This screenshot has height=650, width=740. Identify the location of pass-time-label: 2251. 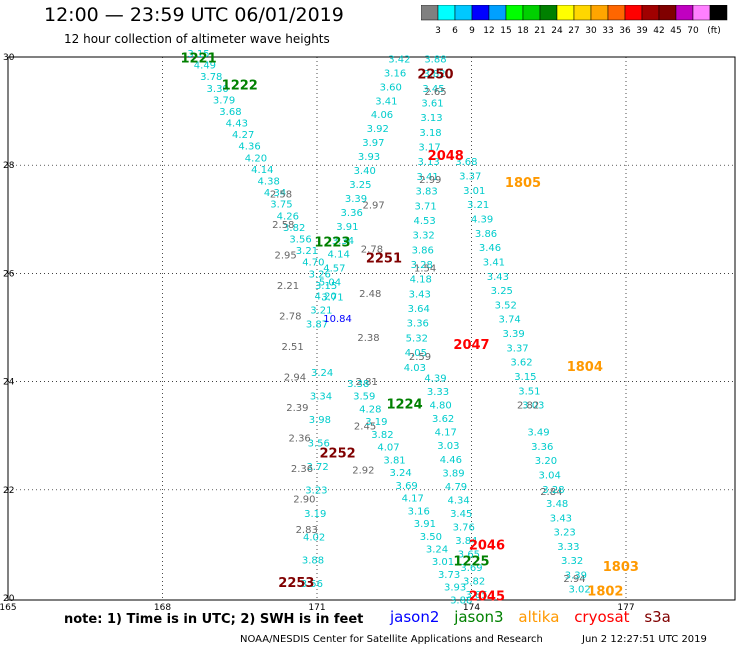
(384, 259).